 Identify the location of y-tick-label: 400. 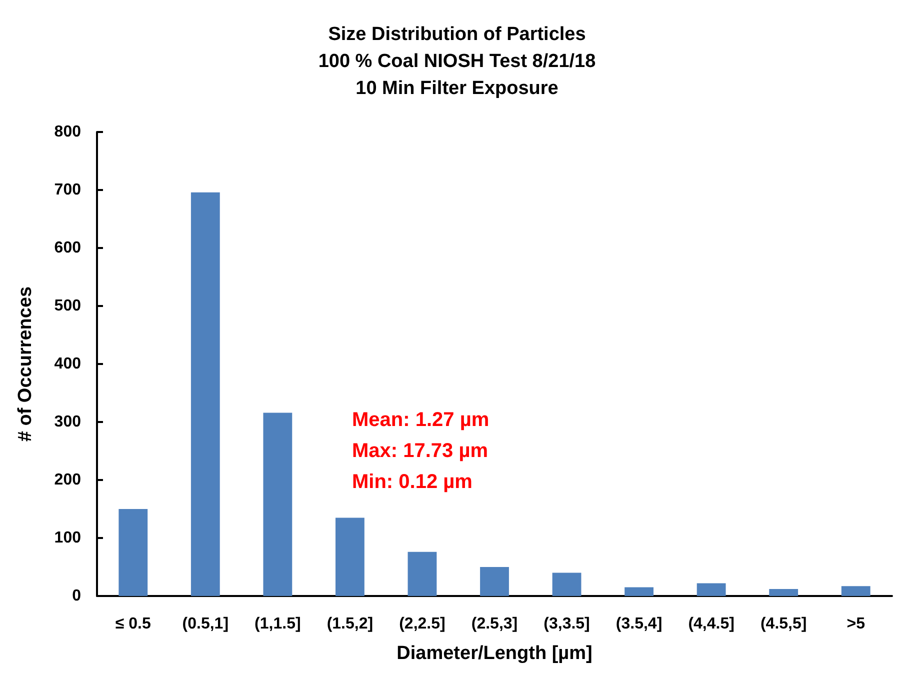
(68, 364).